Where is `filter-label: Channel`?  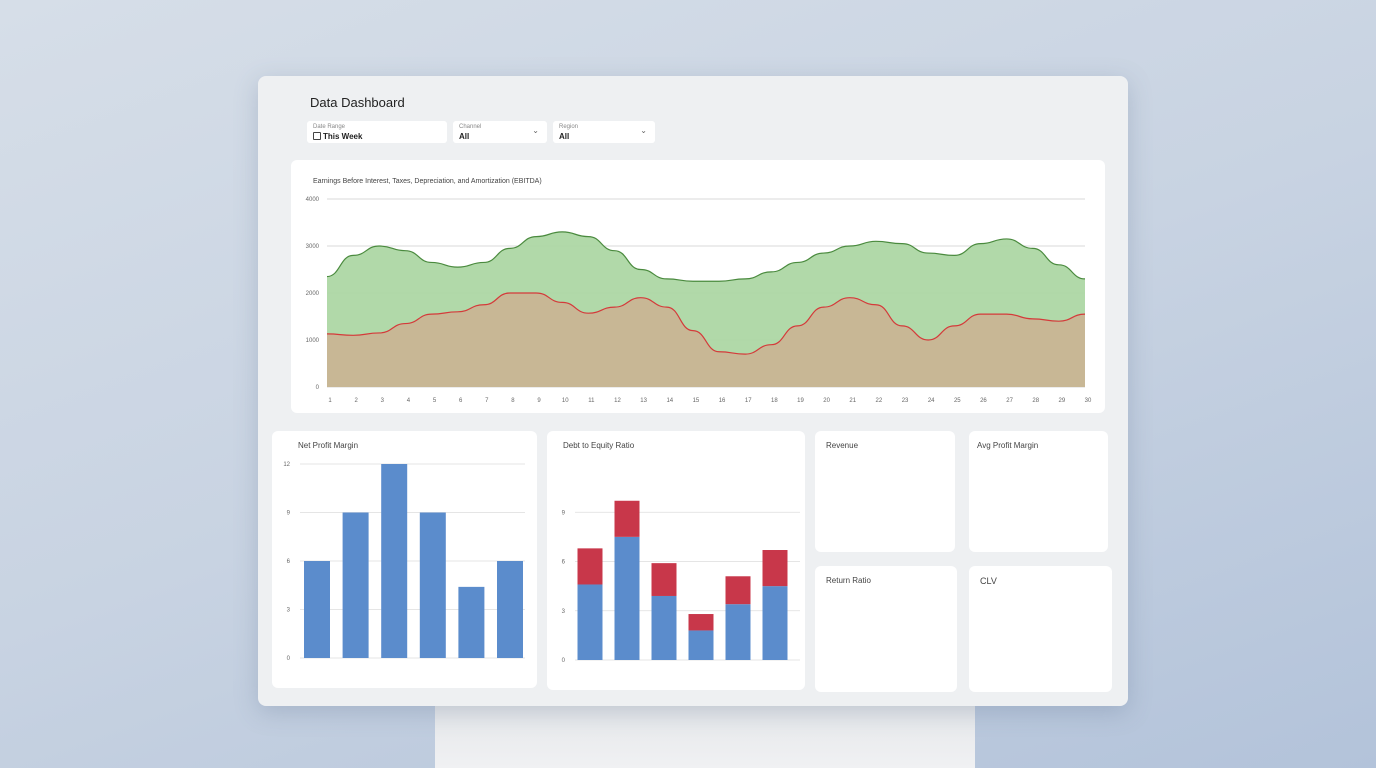 filter-label: Channel is located at coordinates (470, 127).